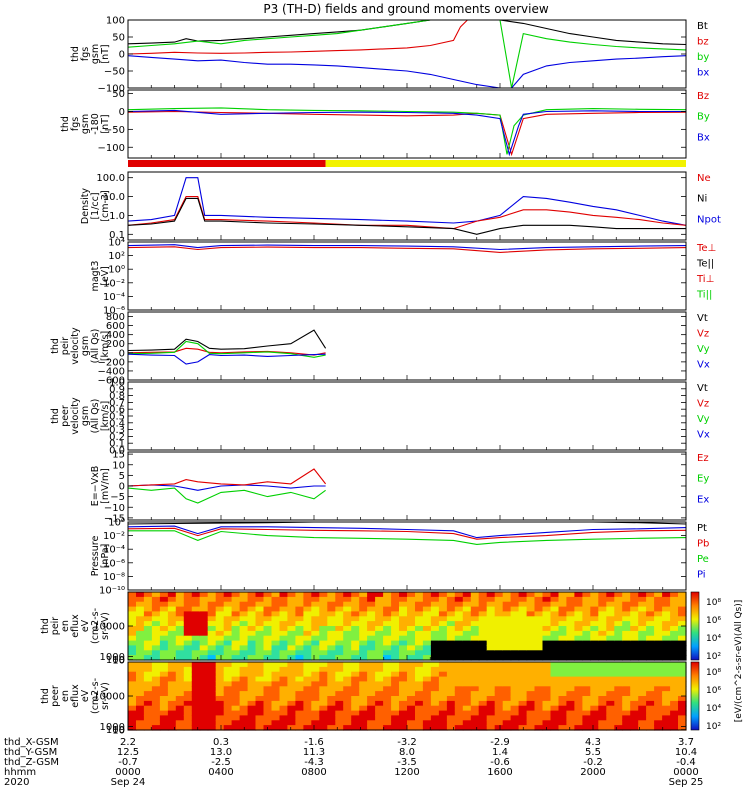 The height and width of the screenshot is (800, 750). What do you see at coordinates (85, 416) in the screenshot?
I see `y-axis-label-line: gsm` at bounding box center [85, 416].